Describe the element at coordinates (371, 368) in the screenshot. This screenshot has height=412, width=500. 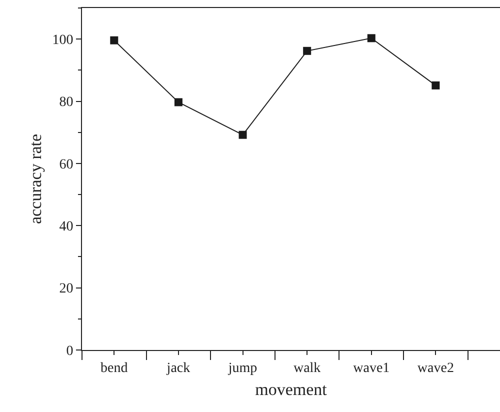
I see `x-tick-label: wave1` at that location.